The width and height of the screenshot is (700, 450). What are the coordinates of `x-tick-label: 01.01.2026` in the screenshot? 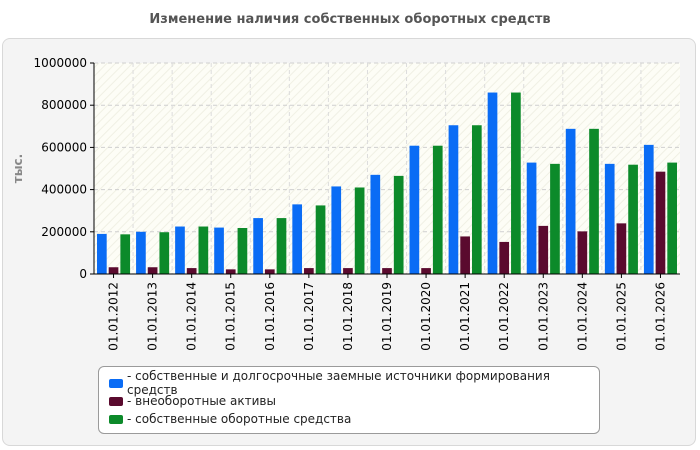 It's located at (660, 316).